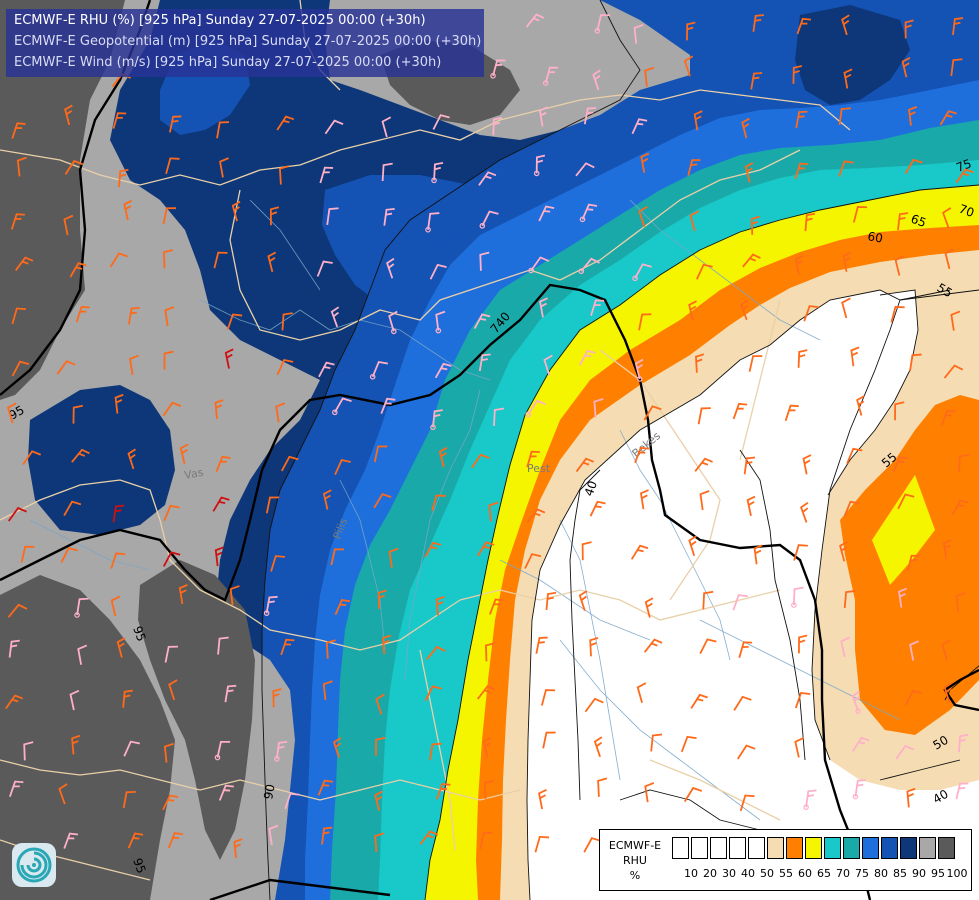 The height and width of the screenshot is (900, 979). What do you see at coordinates (918, 221) in the screenshot?
I see `contour-label-65: 65` at bounding box center [918, 221].